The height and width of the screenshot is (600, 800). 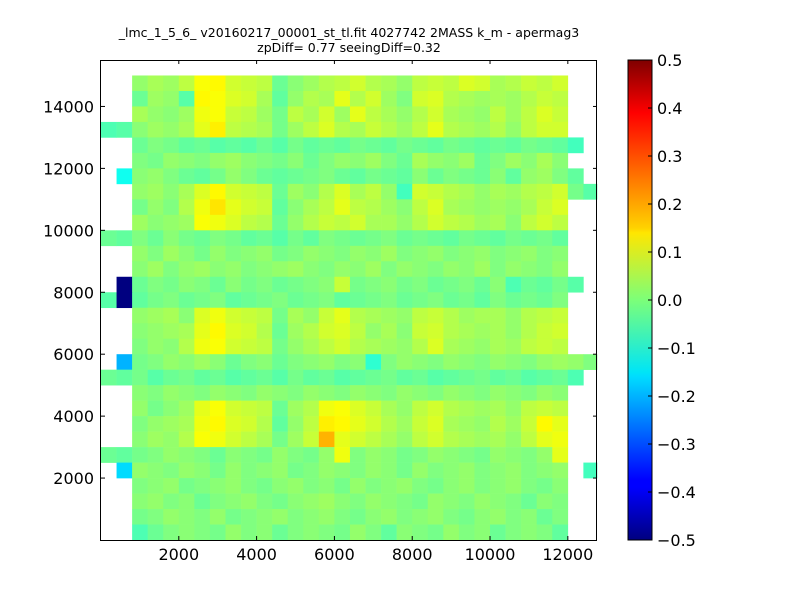 I want to click on colorbar-tick-label: −0.4, so click(x=676, y=492).